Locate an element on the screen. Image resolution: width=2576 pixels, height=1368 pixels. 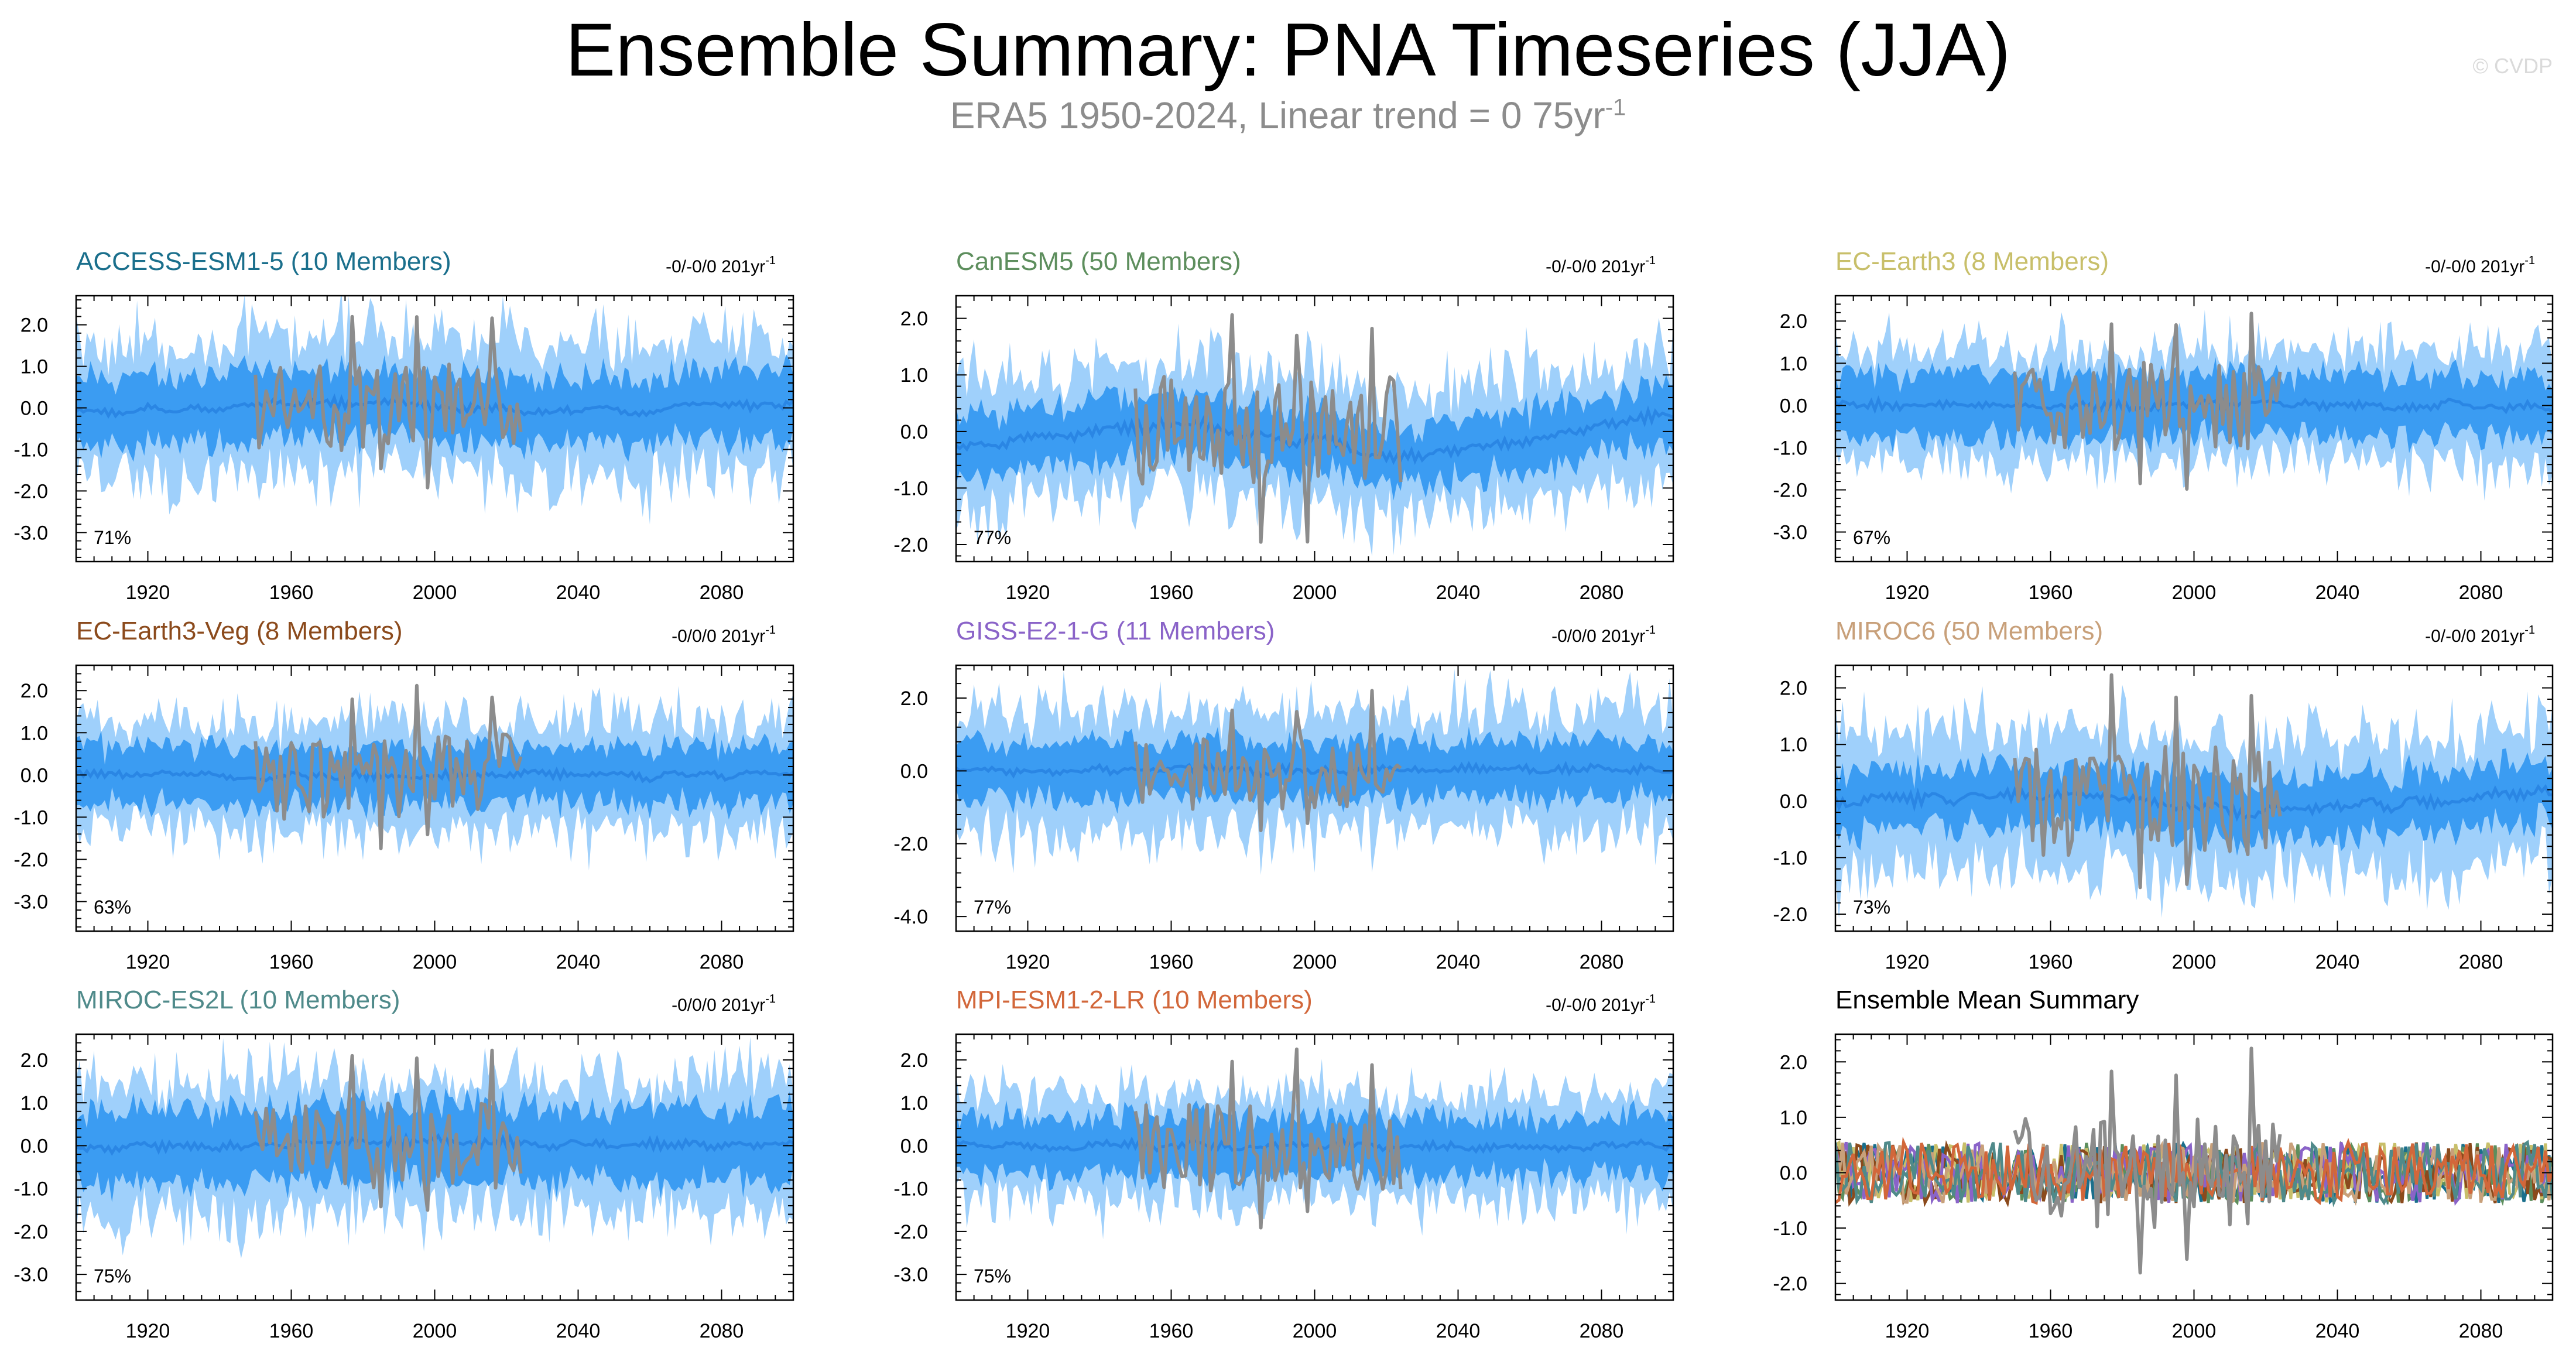
panel-title: ACCESS-ESM1-5 (10 Members) is located at coordinates (263, 261).